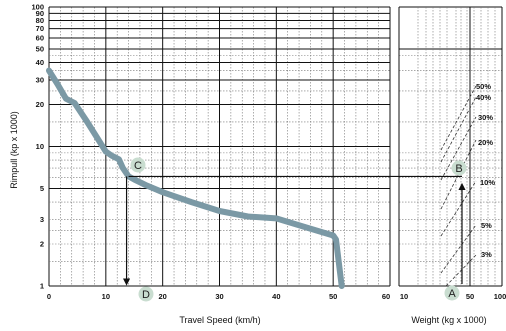  What do you see at coordinates (500, 296) in the screenshot?
I see `weight-tick-label: 100` at bounding box center [500, 296].